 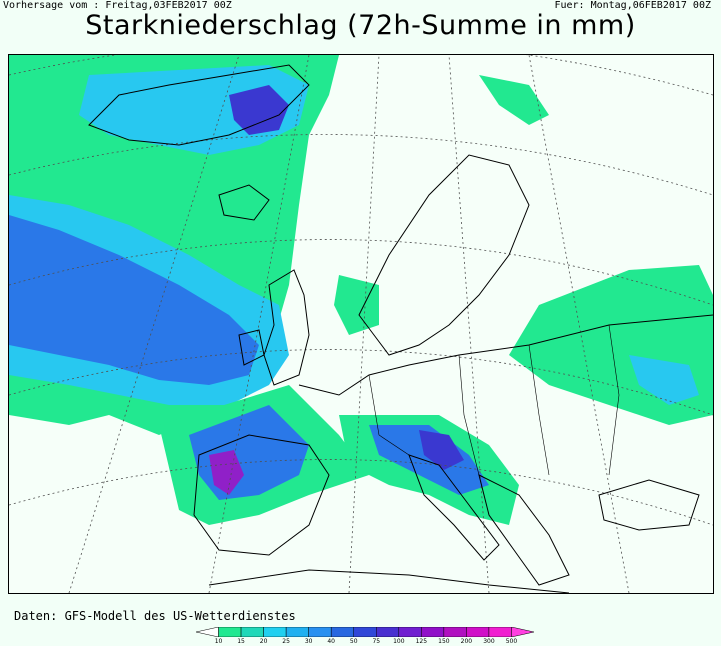 I want to click on forecast-init-label: Vorhersage vom : Freitag,03FEB2017 00Z, so click(x=117, y=5).